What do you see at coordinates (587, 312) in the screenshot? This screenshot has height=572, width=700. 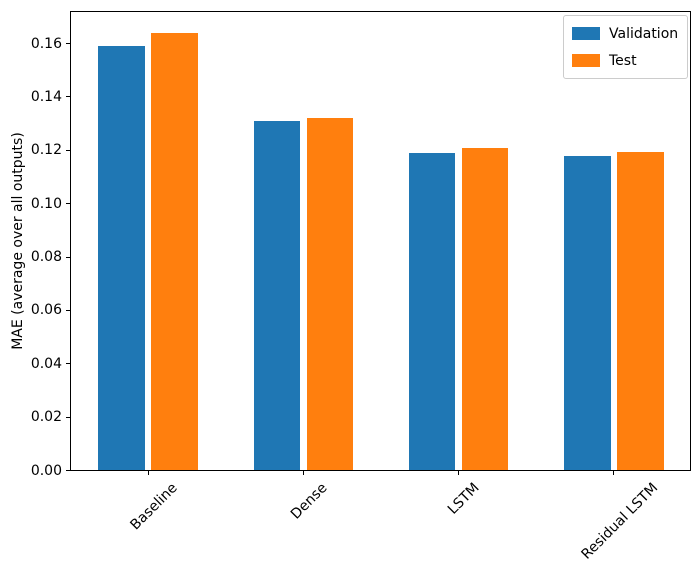 I see `bar-validation-residual-lstm` at bounding box center [587, 312].